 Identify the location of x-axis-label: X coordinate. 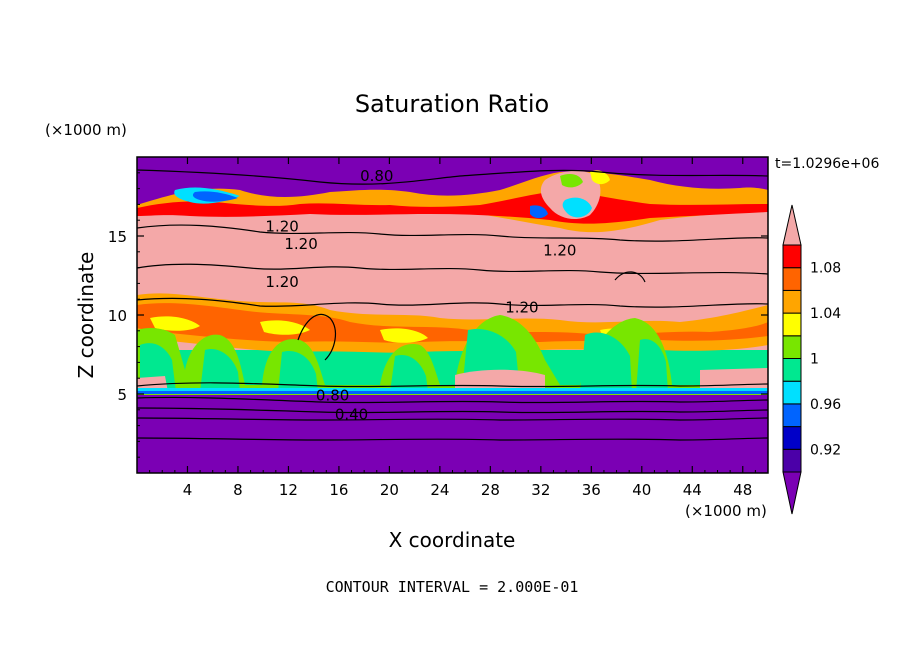
(452, 540).